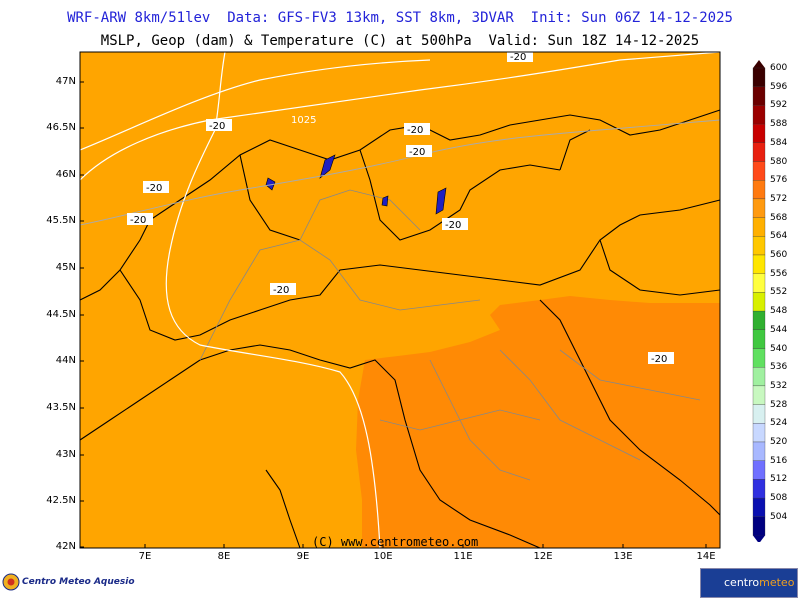 The width and height of the screenshot is (800, 600). What do you see at coordinates (65, 267) in the screenshot?
I see `lat-label: 45N` at bounding box center [65, 267].